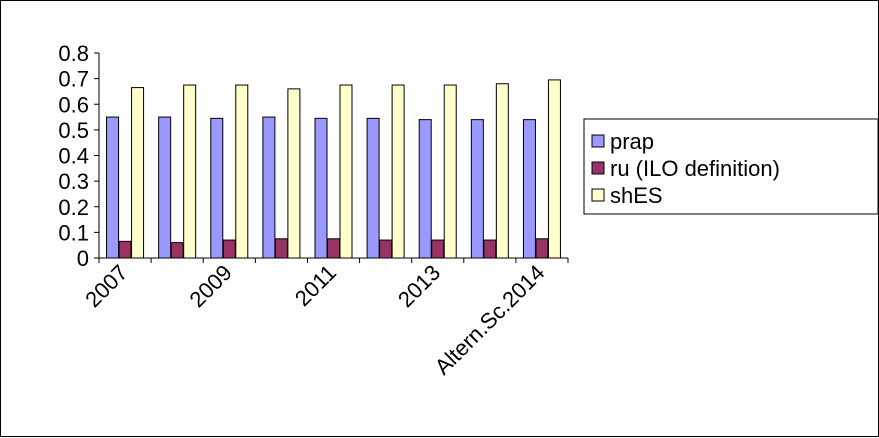  Describe the element at coordinates (398, 171) in the screenshot. I see `bar-shes-2012` at that location.